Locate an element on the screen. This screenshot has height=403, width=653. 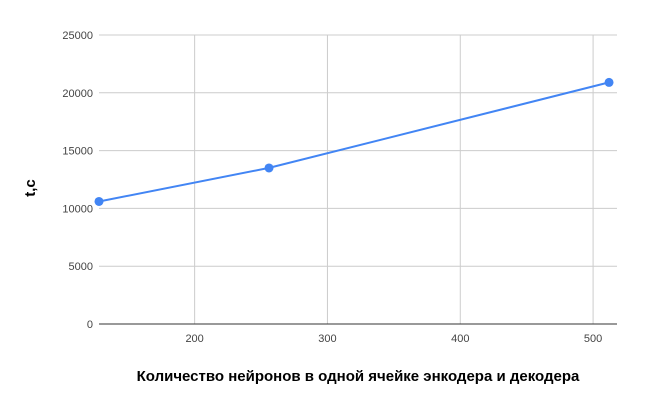
y-tick-label: 25000 is located at coordinates (77, 36).